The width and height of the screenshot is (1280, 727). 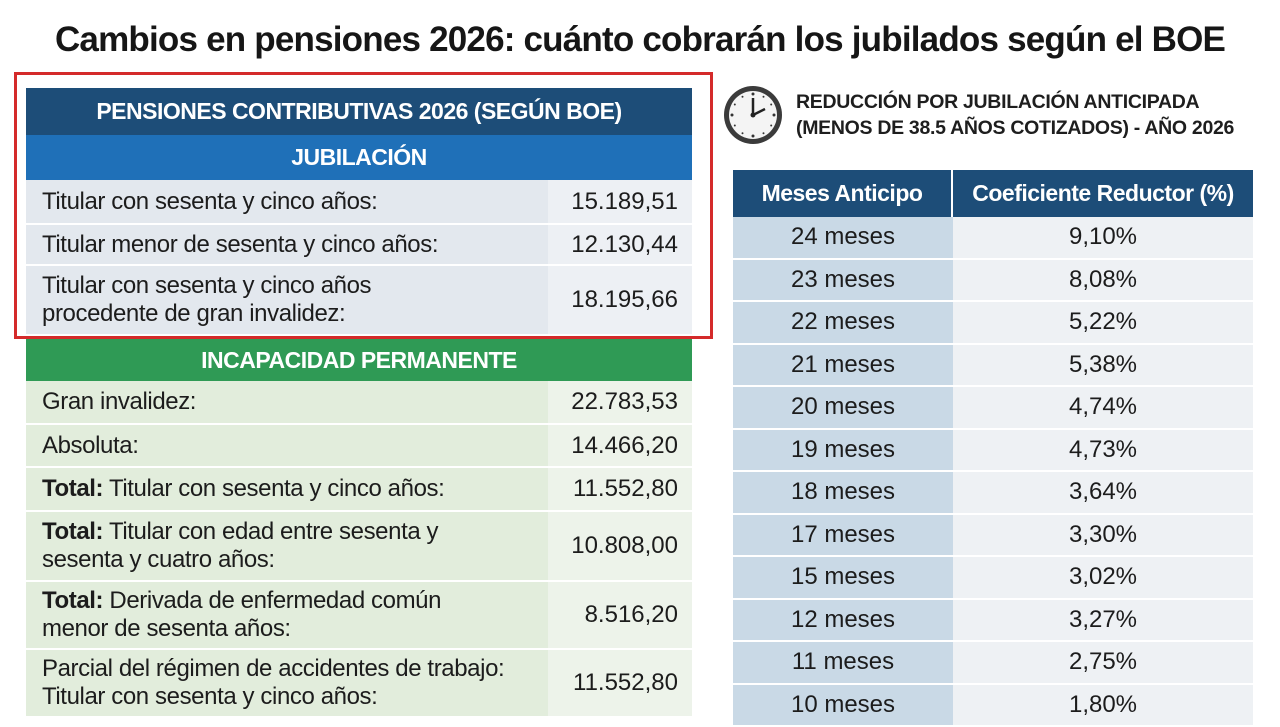 What do you see at coordinates (119, 401) in the screenshot?
I see `row-label-text: Gran invalidez:` at bounding box center [119, 401].